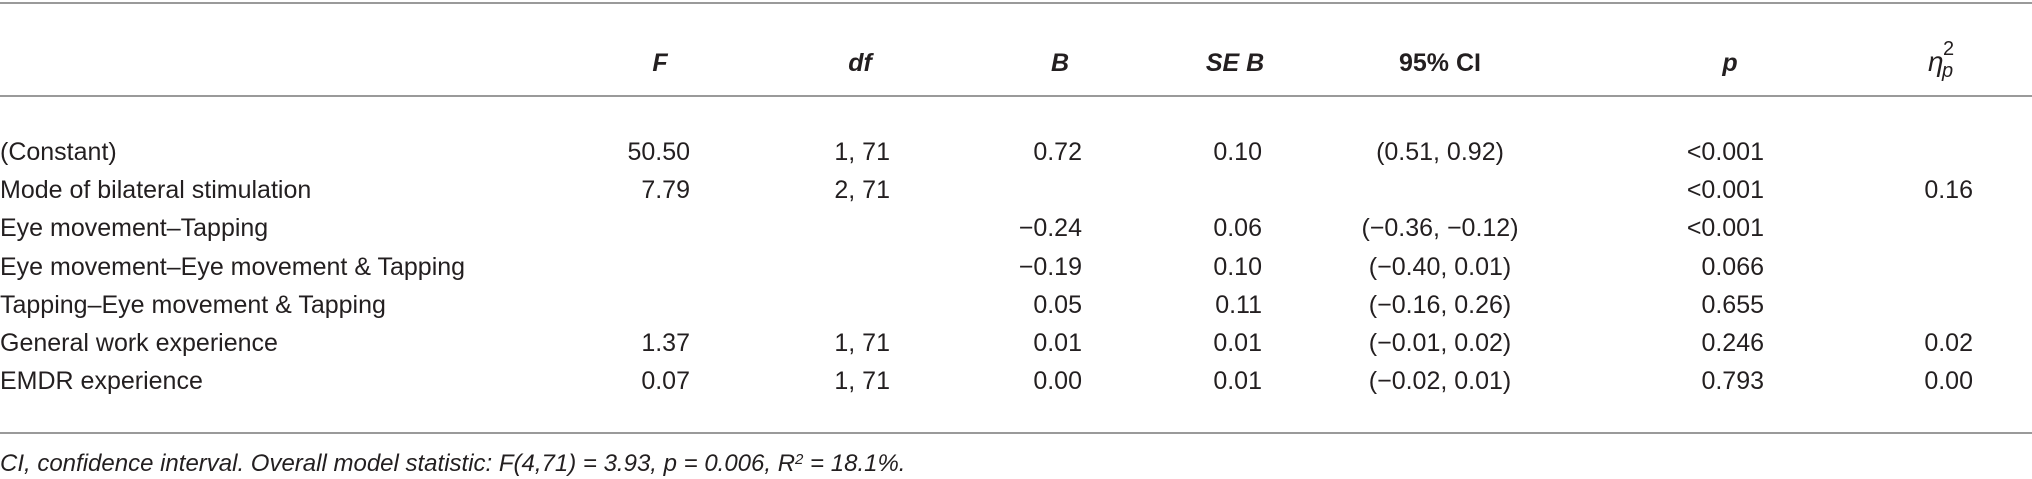 This screenshot has width=2032, height=479. Describe the element at coordinates (1238, 304) in the screenshot. I see `cell-seb: 0.11` at that location.